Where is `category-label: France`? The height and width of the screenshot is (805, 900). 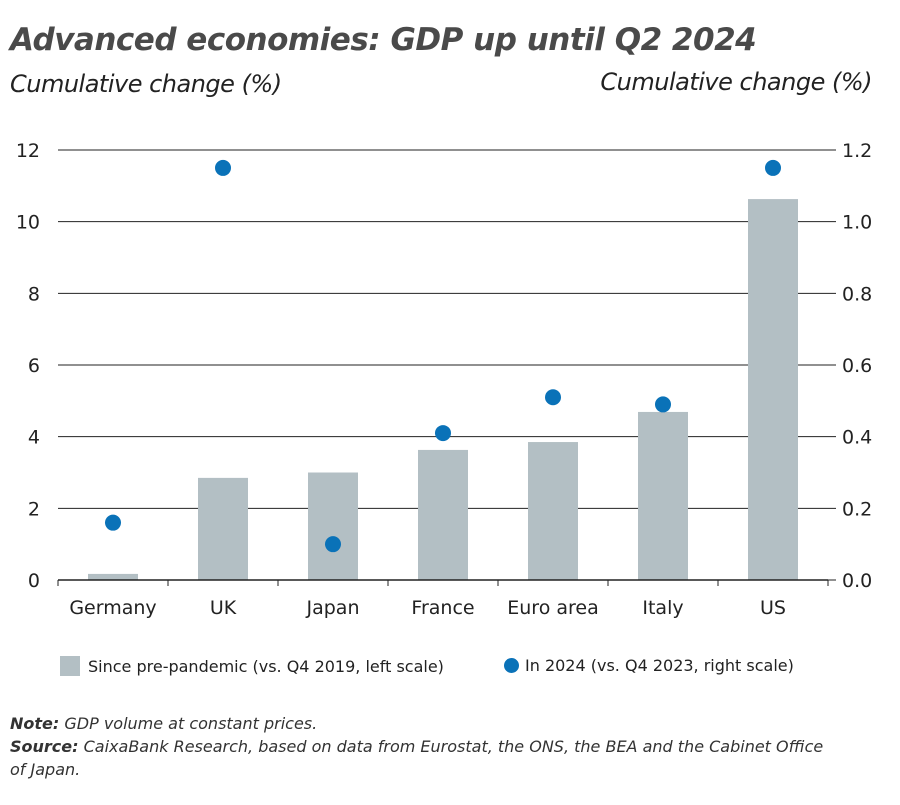 category-label: France is located at coordinates (442, 608).